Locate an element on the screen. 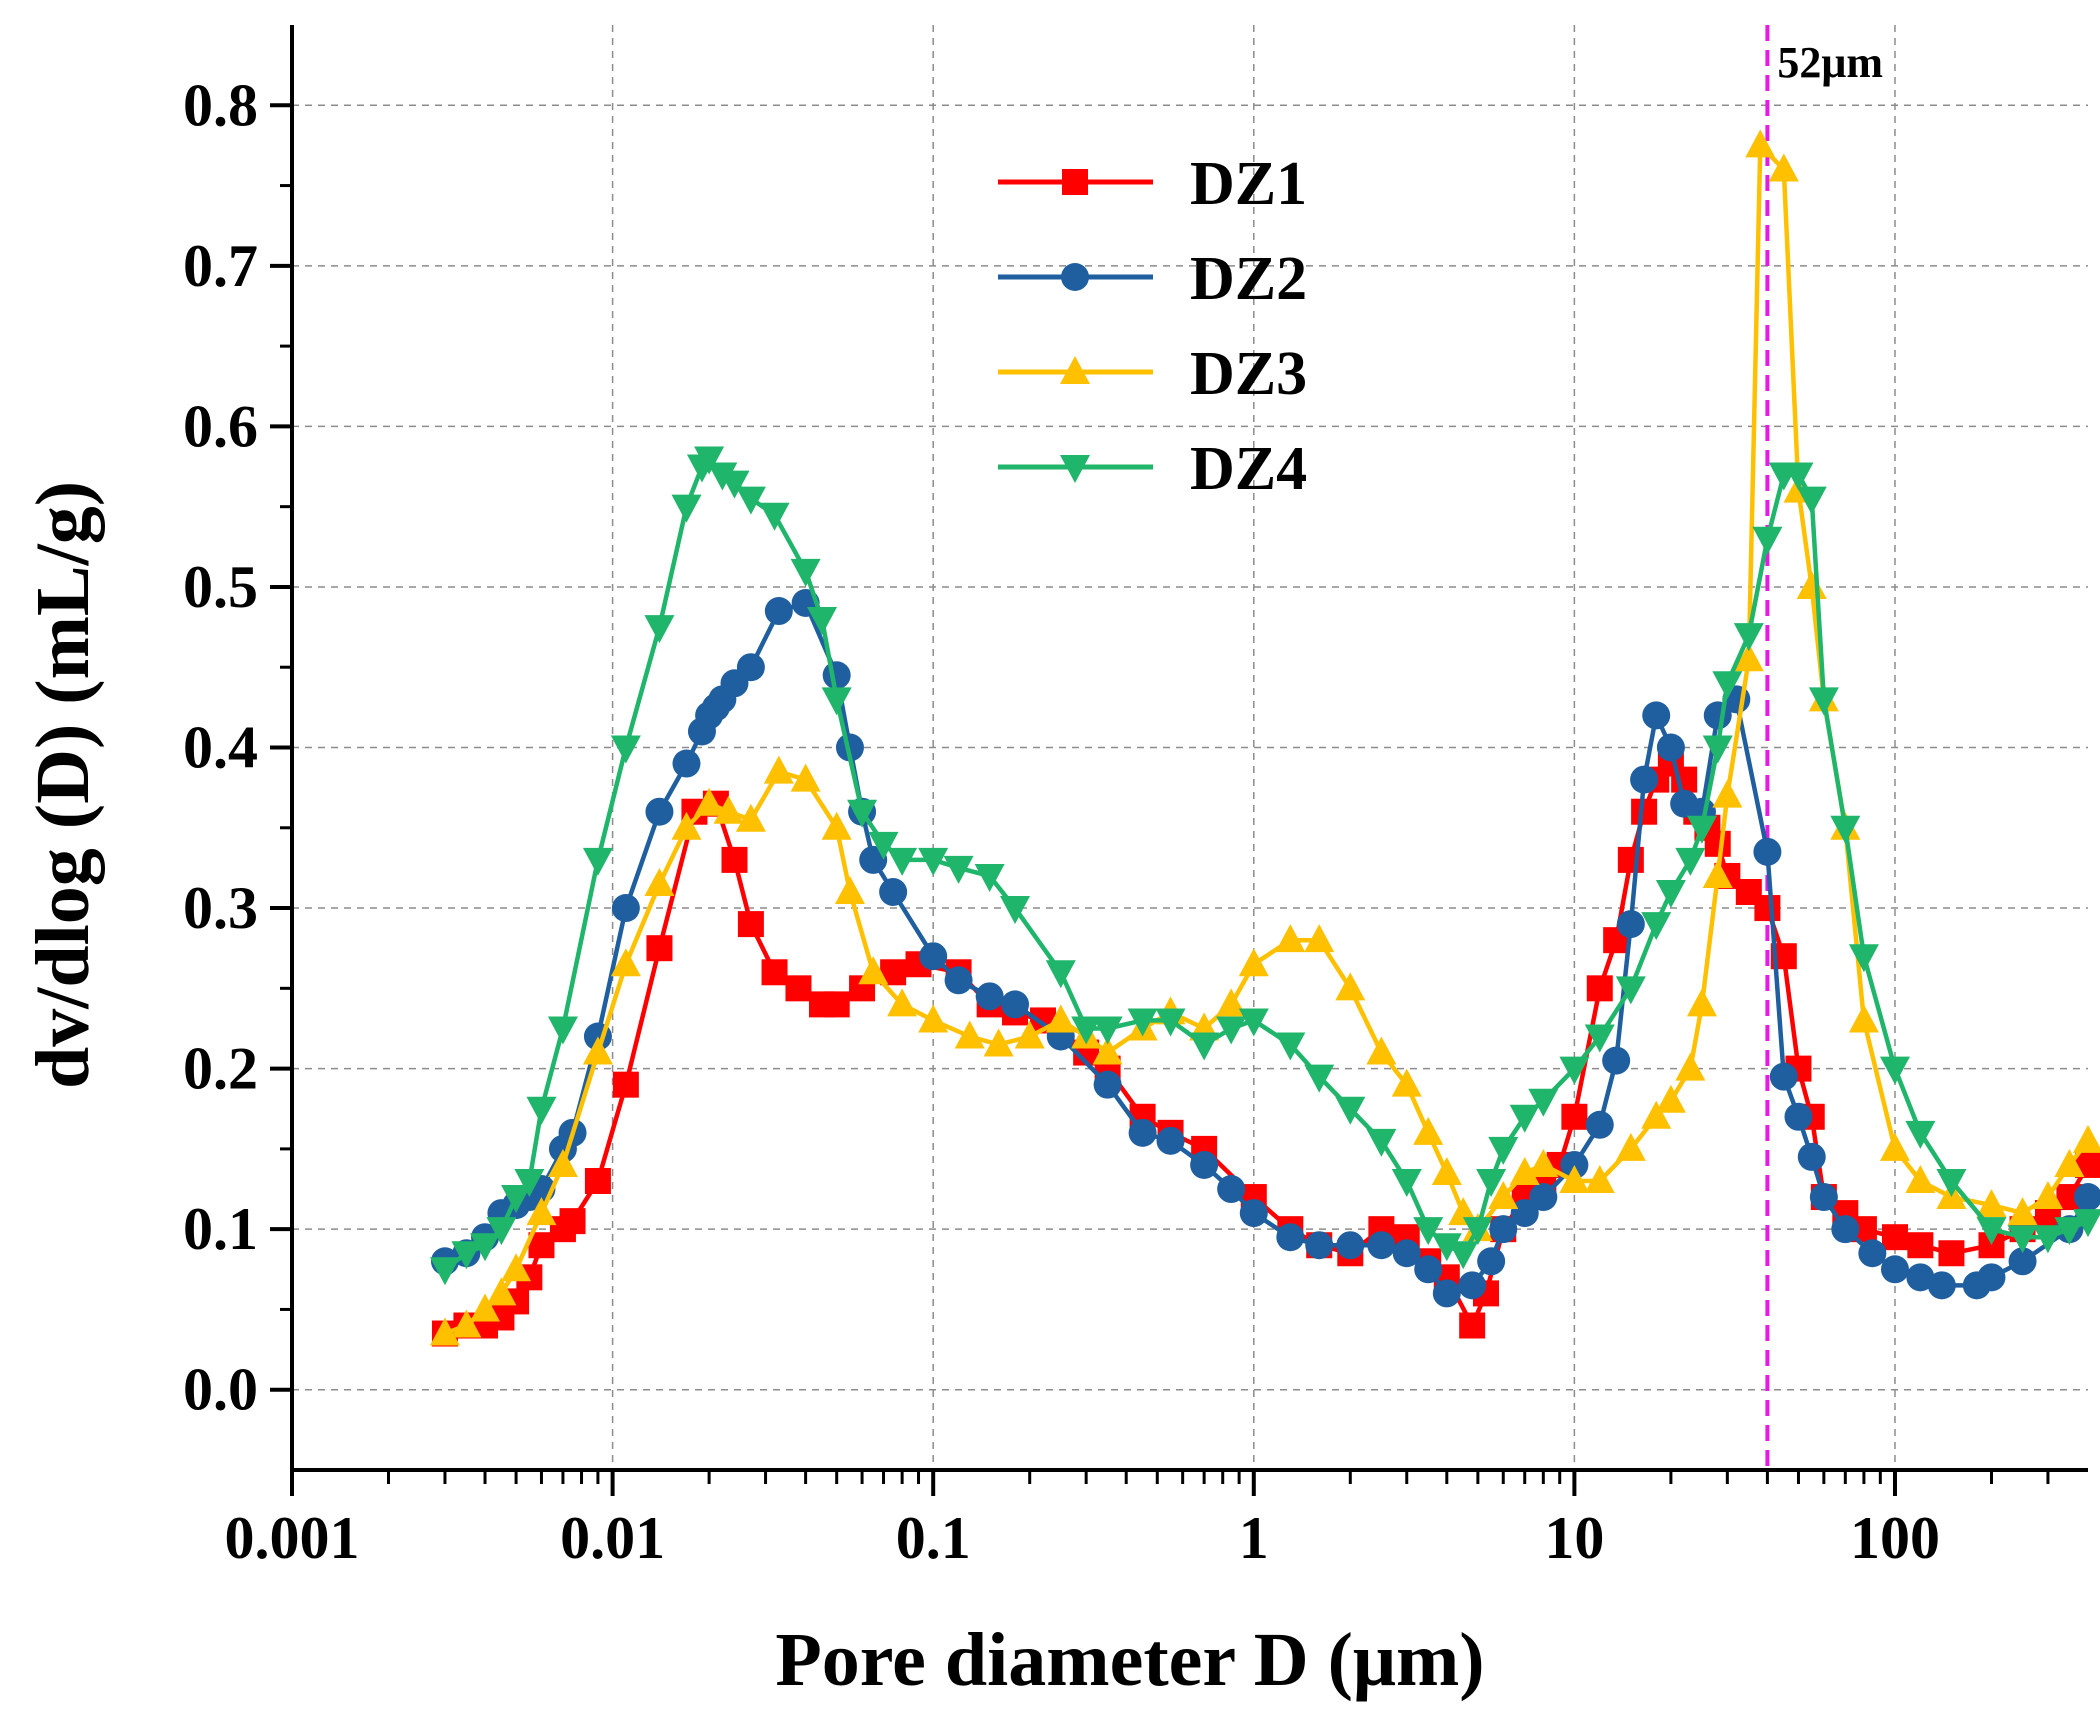 The height and width of the screenshot is (1724, 2100). y-tick-label: 0.1 is located at coordinates (220, 1229).